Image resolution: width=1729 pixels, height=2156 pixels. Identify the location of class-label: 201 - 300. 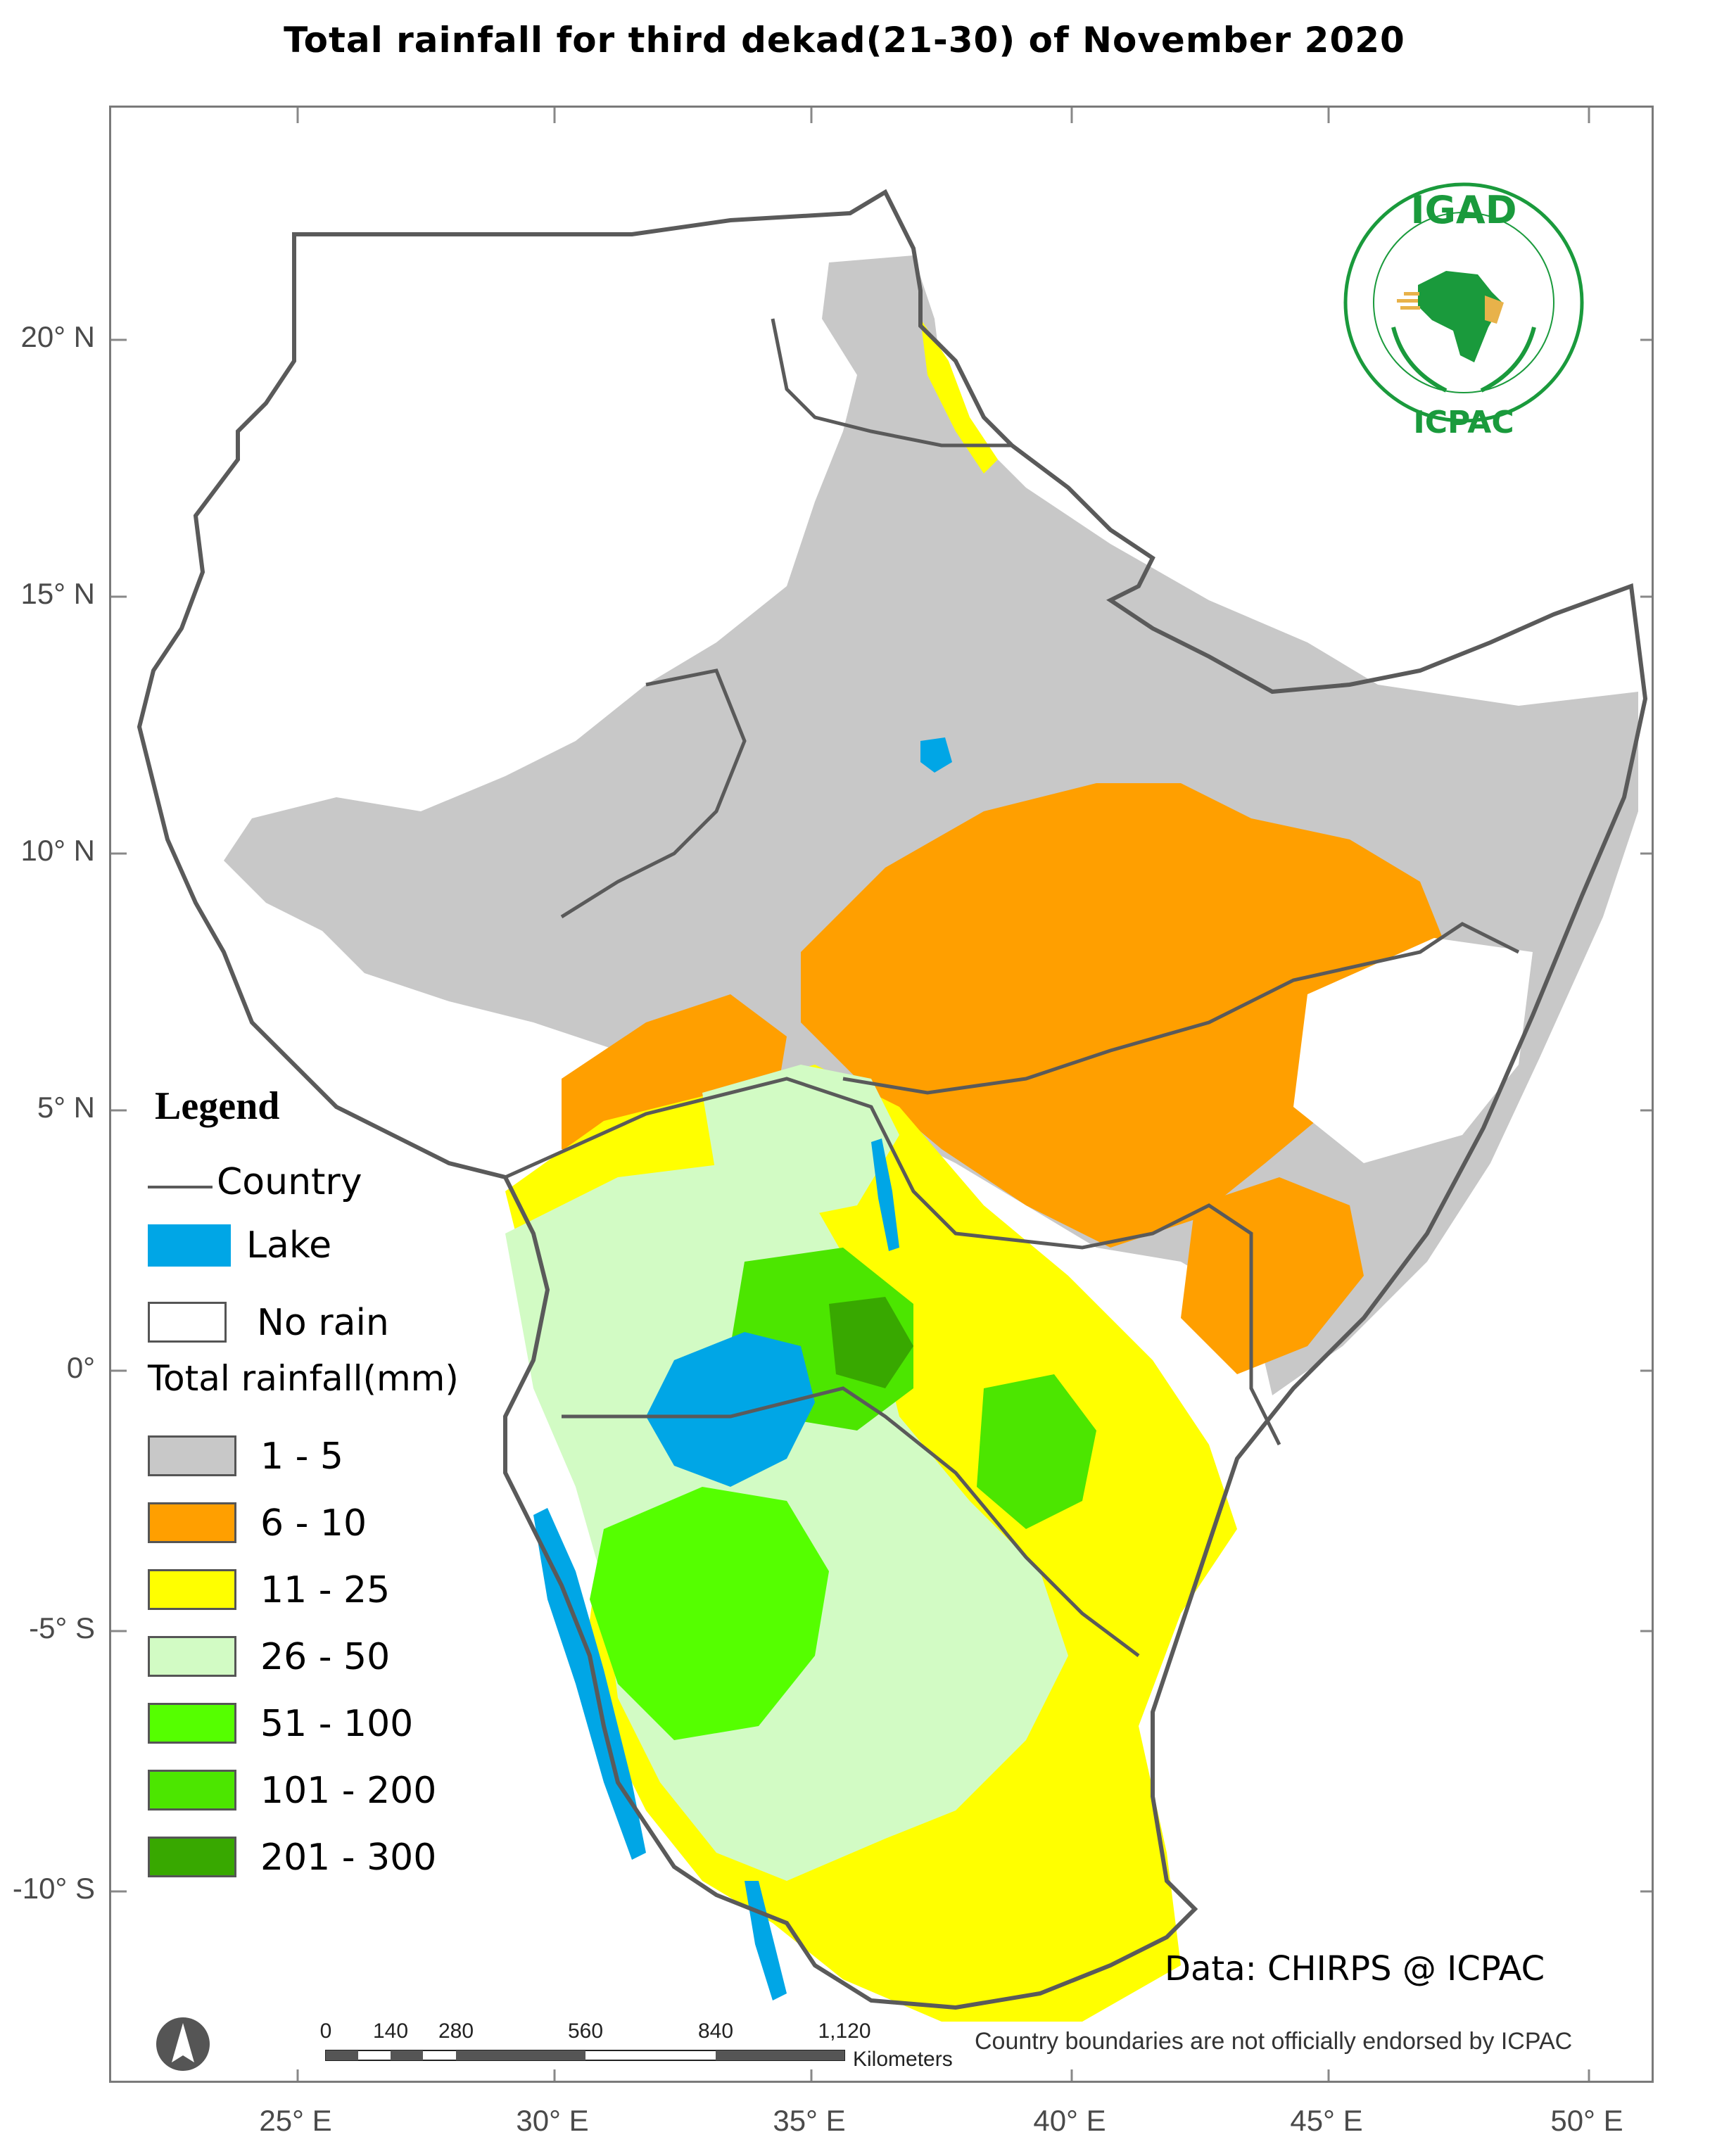
(348, 1858).